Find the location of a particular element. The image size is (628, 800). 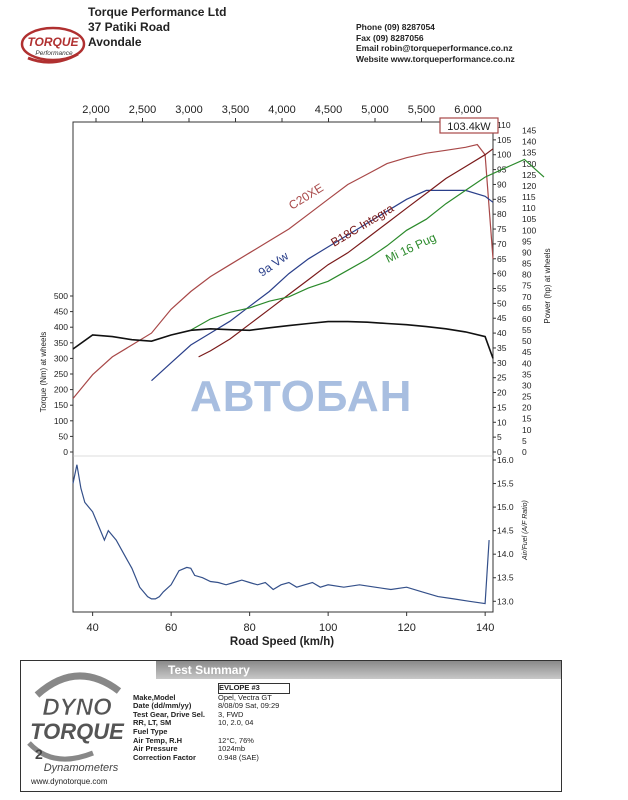

torque-tick-label: 450 is located at coordinates (61, 312).